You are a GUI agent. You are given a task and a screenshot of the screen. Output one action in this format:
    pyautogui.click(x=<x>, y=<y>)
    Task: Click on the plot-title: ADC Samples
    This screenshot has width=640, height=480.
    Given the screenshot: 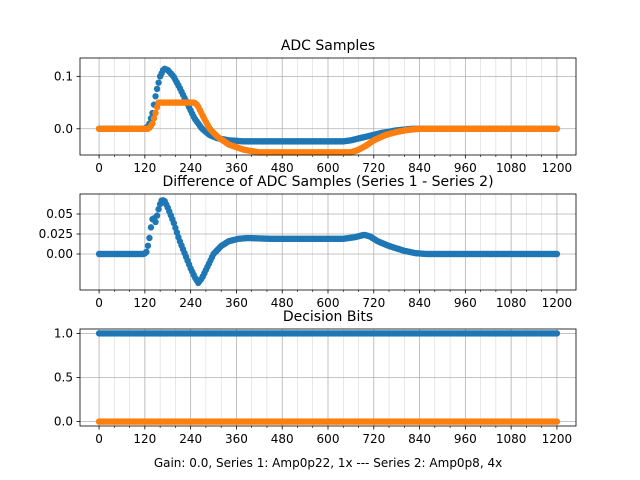 What is the action you would take?
    pyautogui.click(x=328, y=46)
    